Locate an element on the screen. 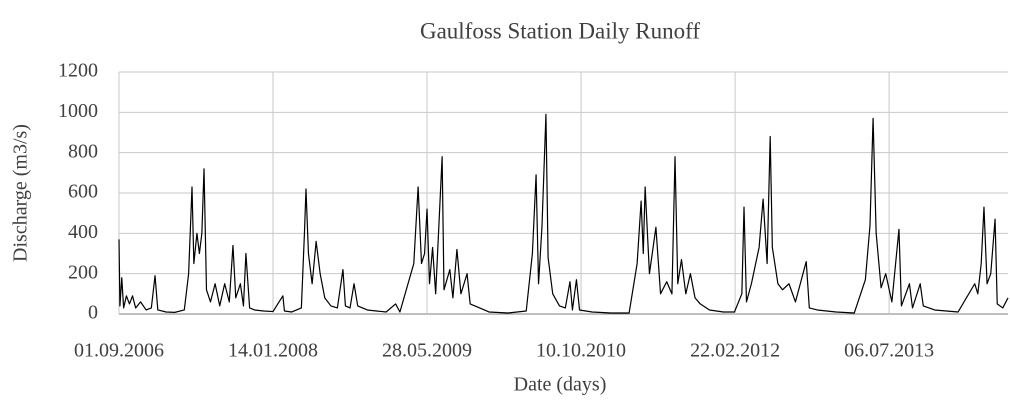 This screenshot has height=403, width=1010. x-tick-label: 06.07.2013 is located at coordinates (889, 351).